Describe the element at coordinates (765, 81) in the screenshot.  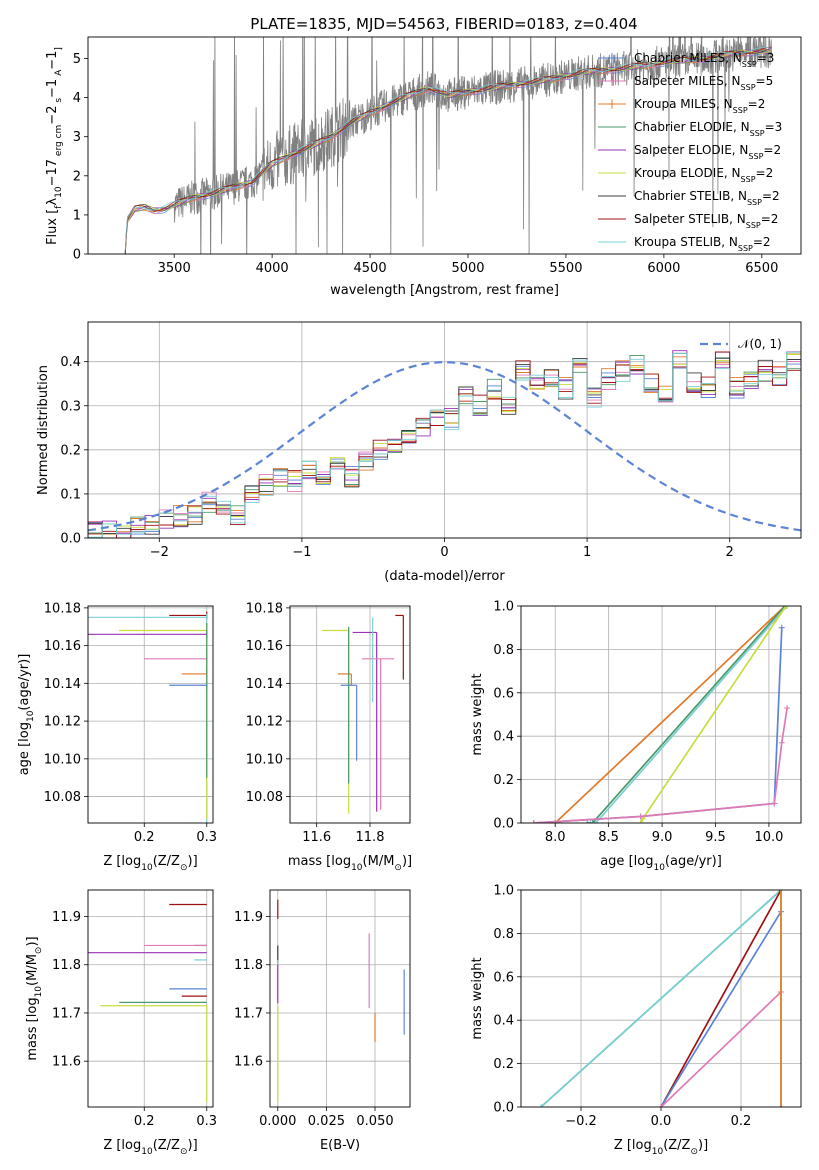
I see `legend-entry-tail: =5` at that location.